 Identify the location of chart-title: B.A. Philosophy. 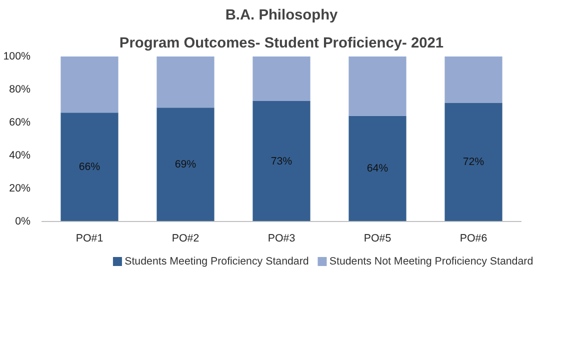
(282, 16).